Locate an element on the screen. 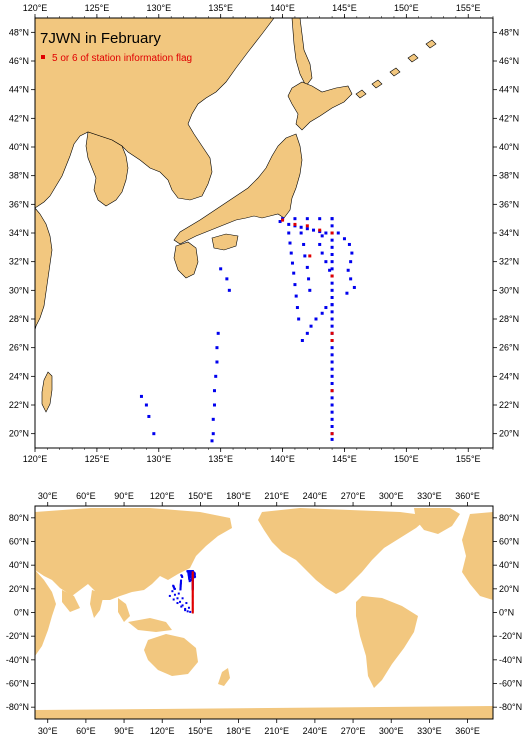 The height and width of the screenshot is (755, 529). world-lat-label-right: -60°N is located at coordinates (510, 684).